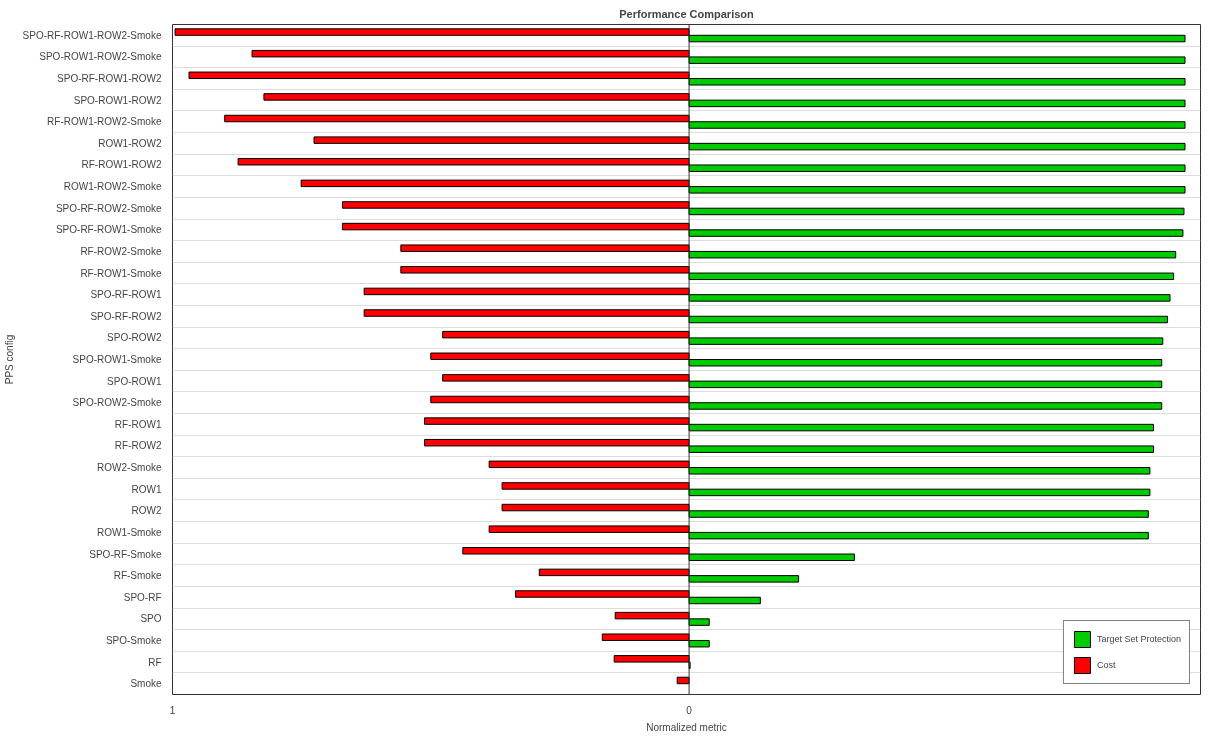  What do you see at coordinates (117, 403) in the screenshot?
I see `y-tick-label: SPO-ROW2-Smoke` at bounding box center [117, 403].